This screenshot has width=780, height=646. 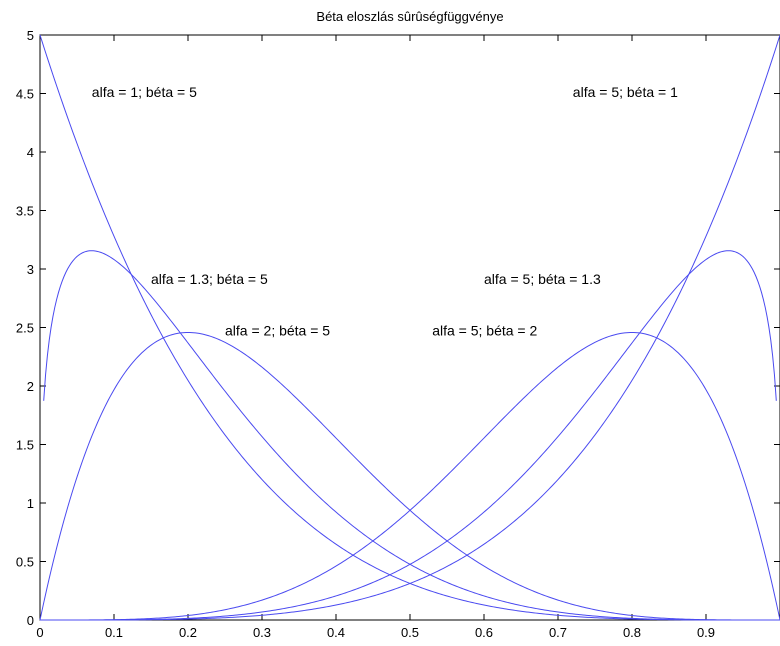 What do you see at coordinates (542, 279) in the screenshot?
I see `curve-annotation: alfa = 5; béta = 1.3` at bounding box center [542, 279].